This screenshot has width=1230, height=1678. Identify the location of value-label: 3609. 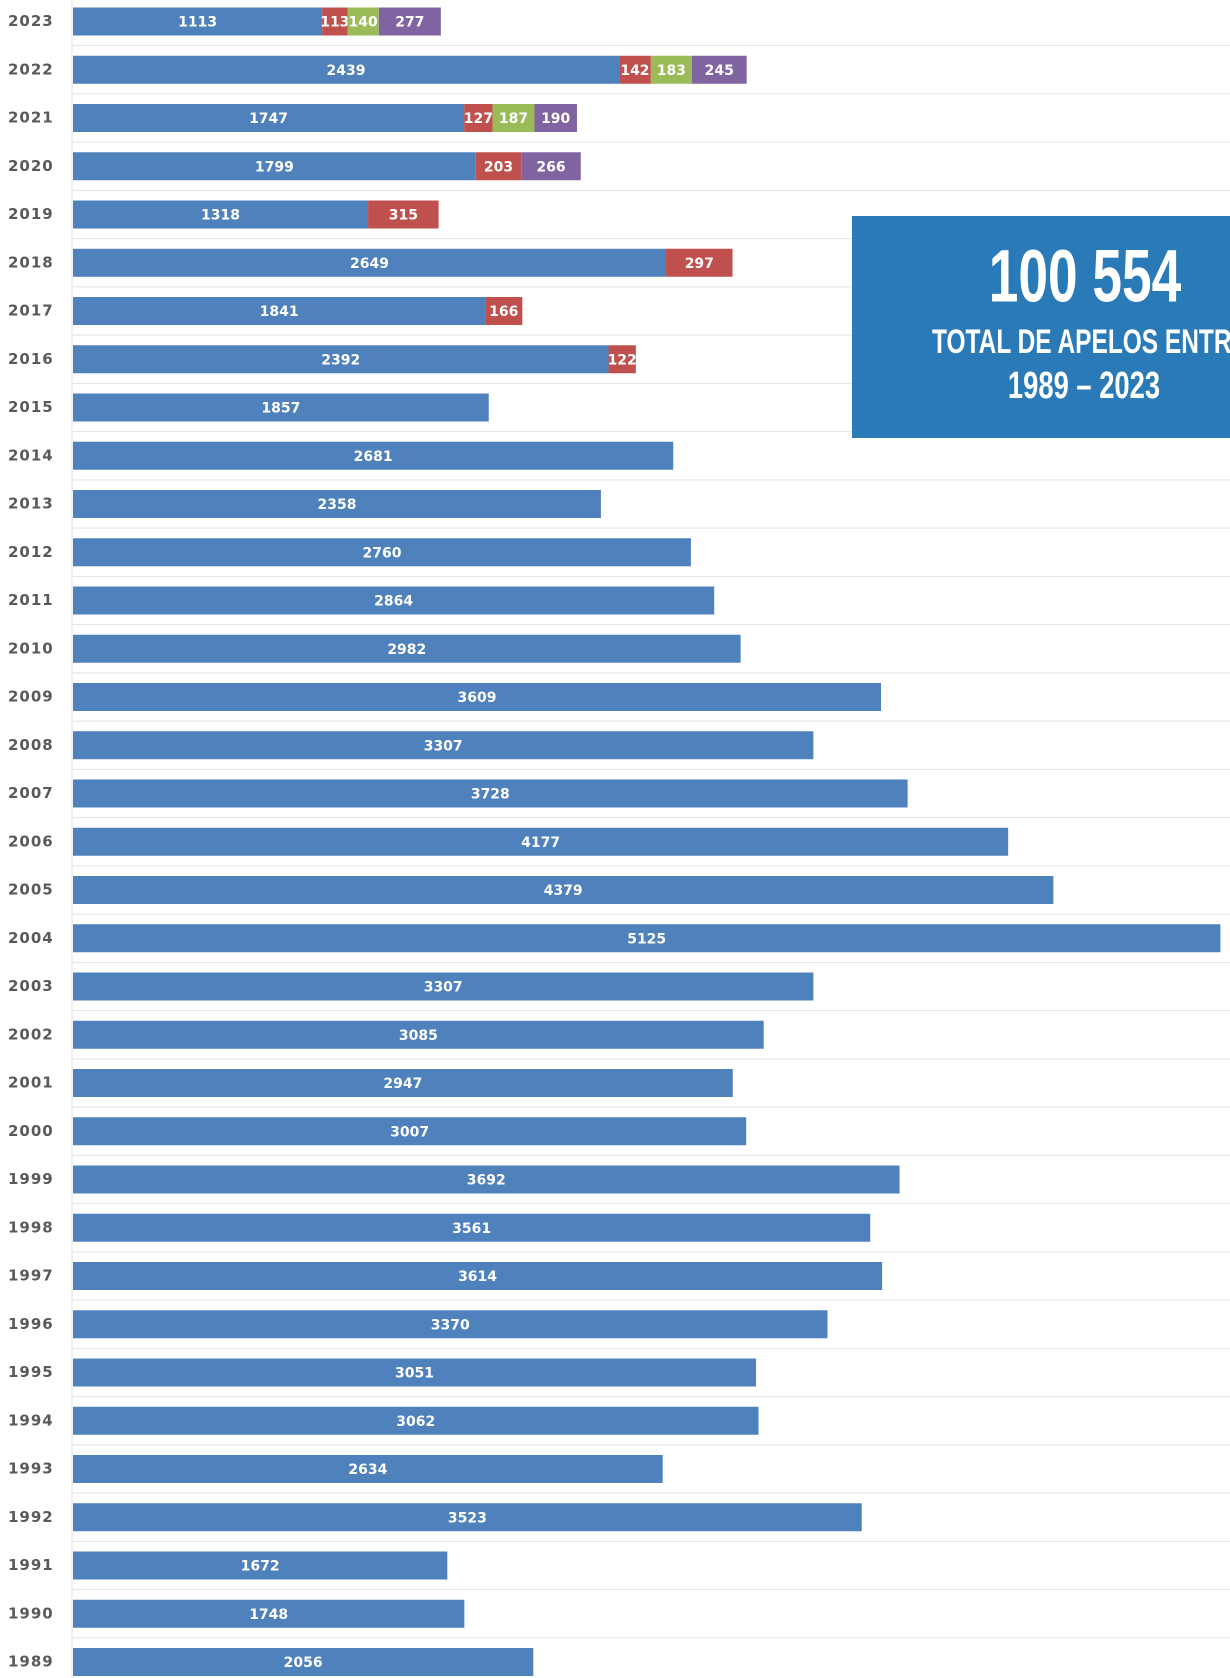
(477, 698).